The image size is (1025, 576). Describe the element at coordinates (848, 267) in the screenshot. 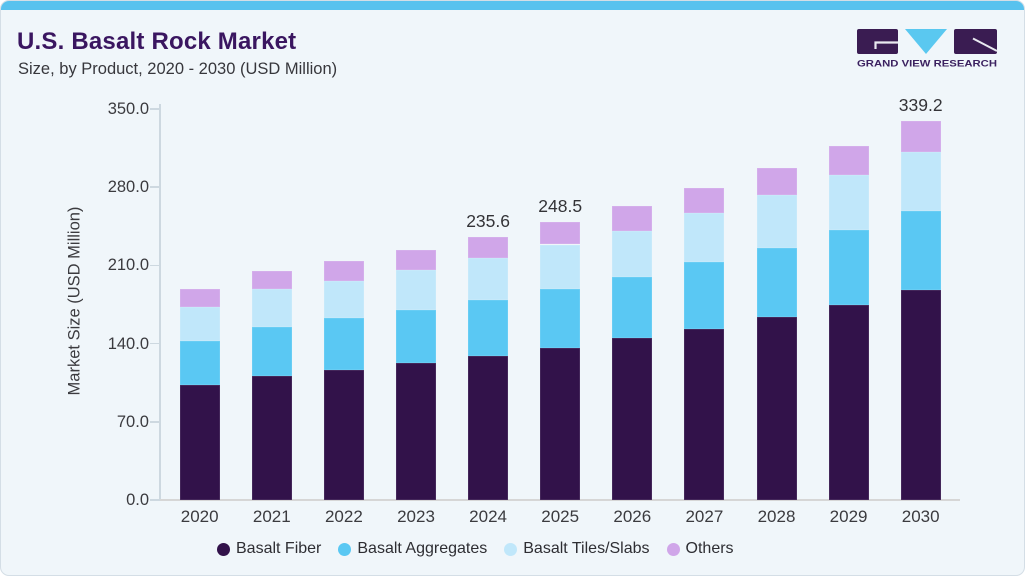

I see `bar-segment-basalt-aggregates-2029` at that location.